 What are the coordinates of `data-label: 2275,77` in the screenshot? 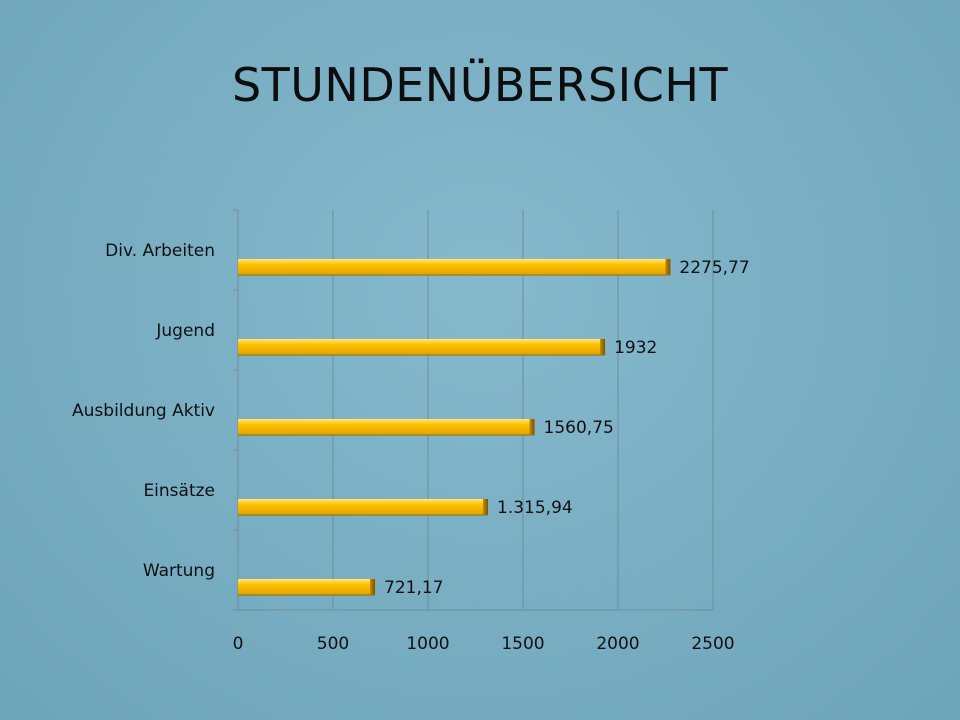 It's located at (714, 268).